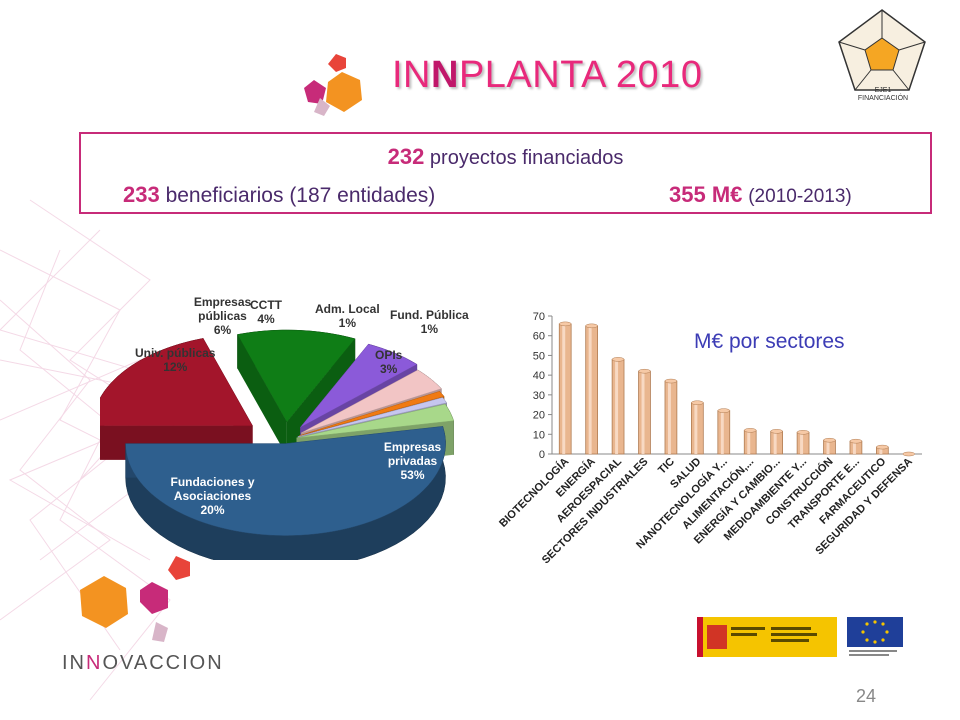 The image size is (960, 720). What do you see at coordinates (769, 341) in the screenshot?
I see `bar-chart-title: M€ por sectores` at bounding box center [769, 341].